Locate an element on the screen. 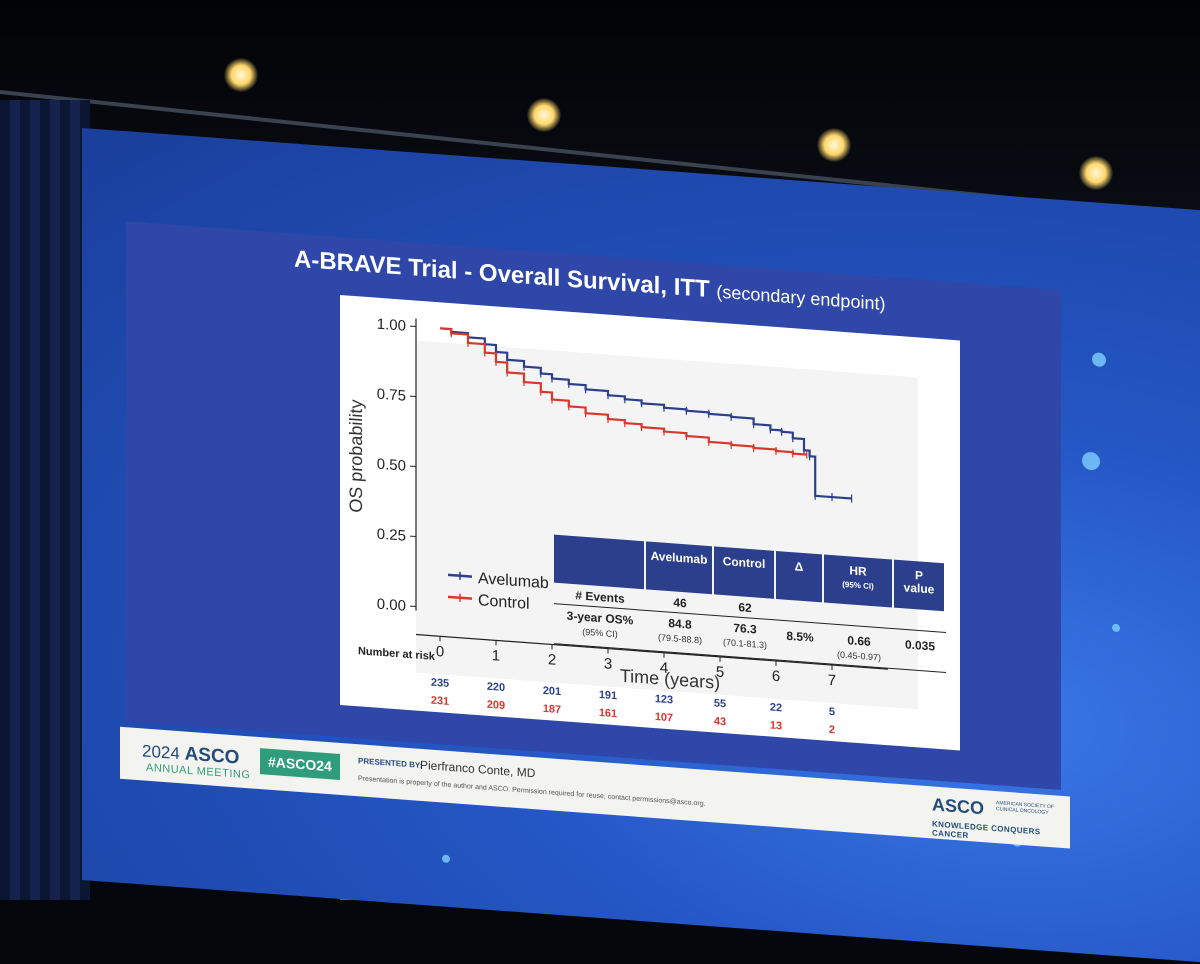 The width and height of the screenshot is (1200, 964). risk-count-avelumab: 5 is located at coordinates (832, 712).